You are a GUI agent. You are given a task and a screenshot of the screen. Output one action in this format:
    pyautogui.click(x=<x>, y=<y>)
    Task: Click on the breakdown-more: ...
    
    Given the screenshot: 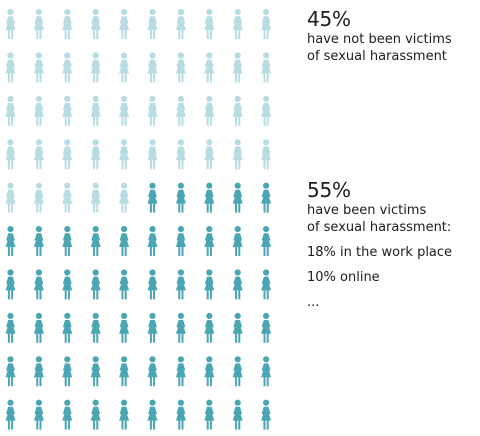 What is the action you would take?
    pyautogui.click(x=313, y=302)
    